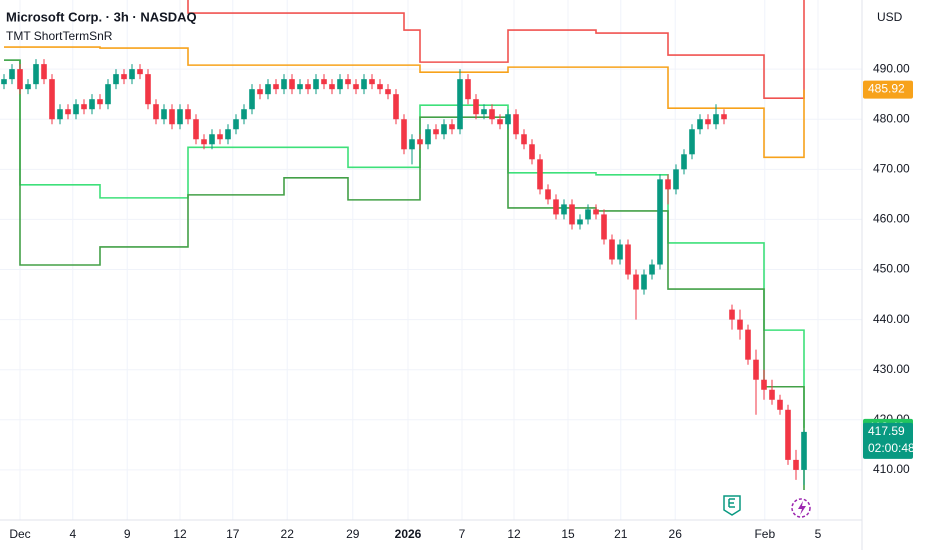 This screenshot has height=550, width=932. What do you see at coordinates (568, 534) in the screenshot?
I see `x-tick-label: 15` at bounding box center [568, 534].